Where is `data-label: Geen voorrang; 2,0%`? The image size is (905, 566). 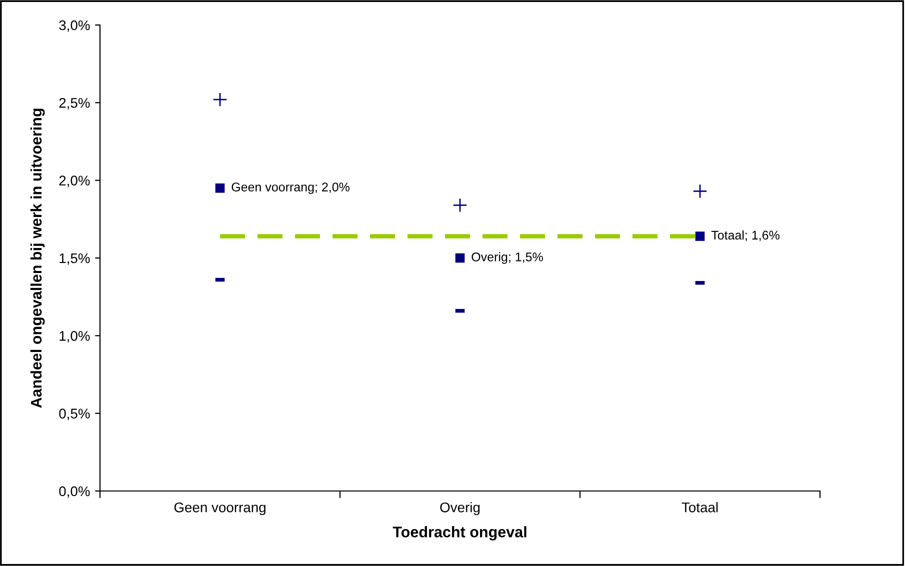
data-label: Geen voorrang; 2,0% is located at coordinates (291, 188).